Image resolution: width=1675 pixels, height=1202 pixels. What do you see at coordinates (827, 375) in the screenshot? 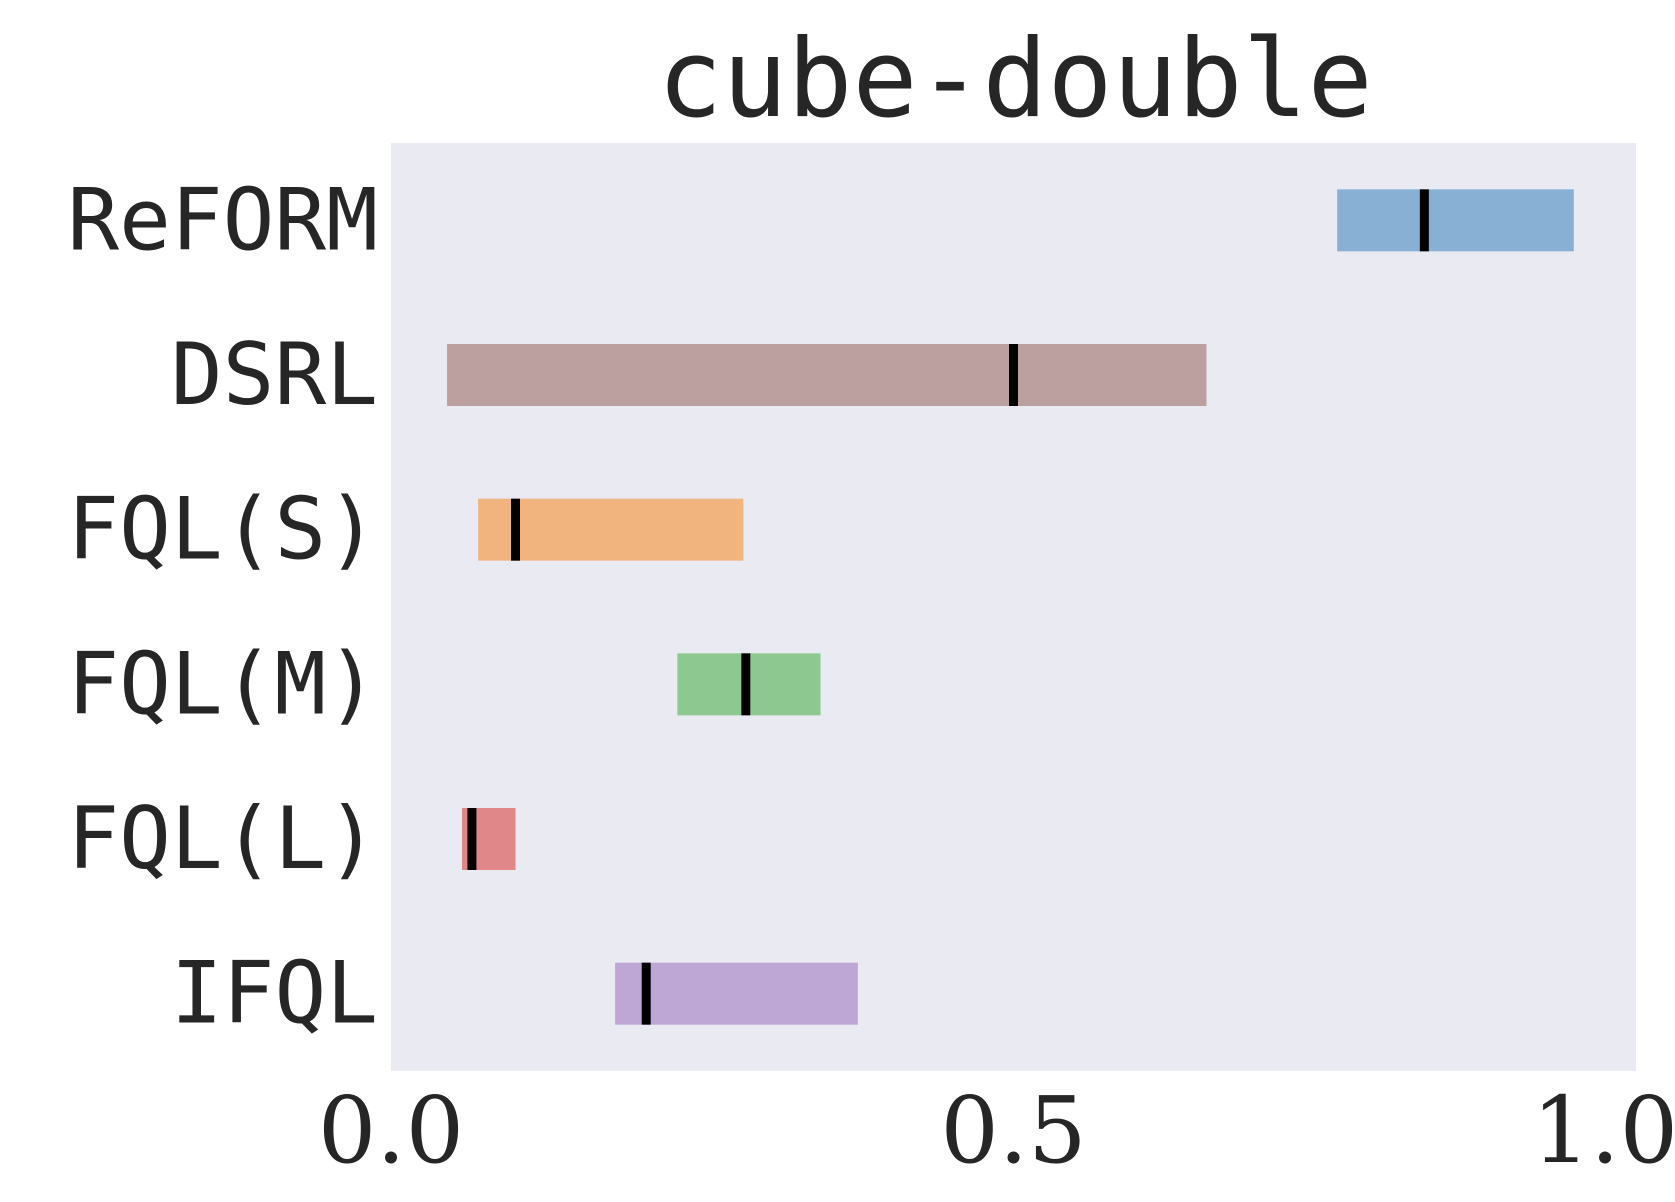
I see `range-bar-dsrl` at bounding box center [827, 375].